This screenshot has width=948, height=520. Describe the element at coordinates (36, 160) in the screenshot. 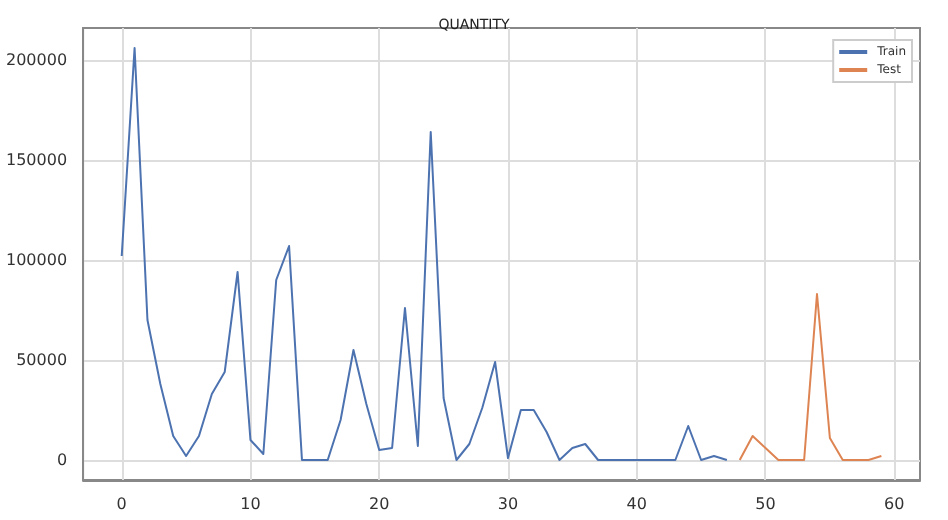

I see `y-tick-label: 150000` at that location.